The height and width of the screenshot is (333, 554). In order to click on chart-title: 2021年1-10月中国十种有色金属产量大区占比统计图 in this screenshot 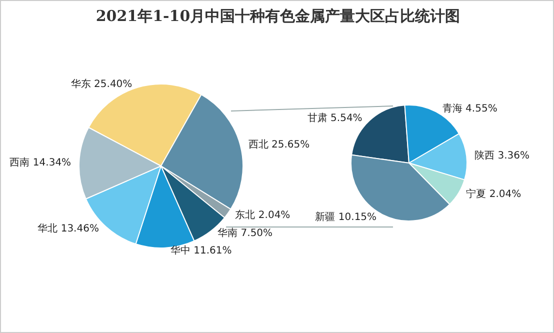, I will do `click(278, 16)`.